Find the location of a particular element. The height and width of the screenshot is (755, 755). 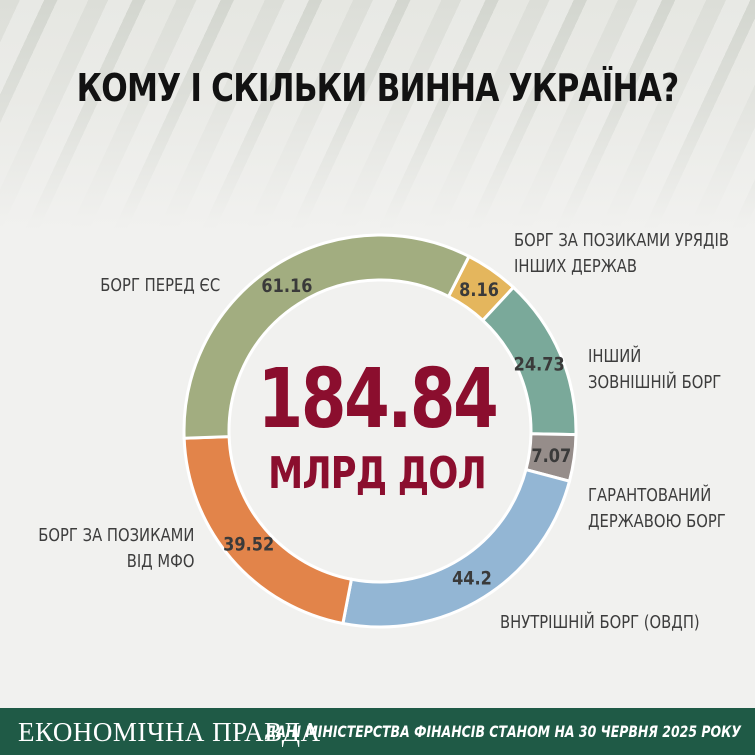

brand-logo: ЕКОНОМІЧНА ПРАВДА is located at coordinates (169, 732).